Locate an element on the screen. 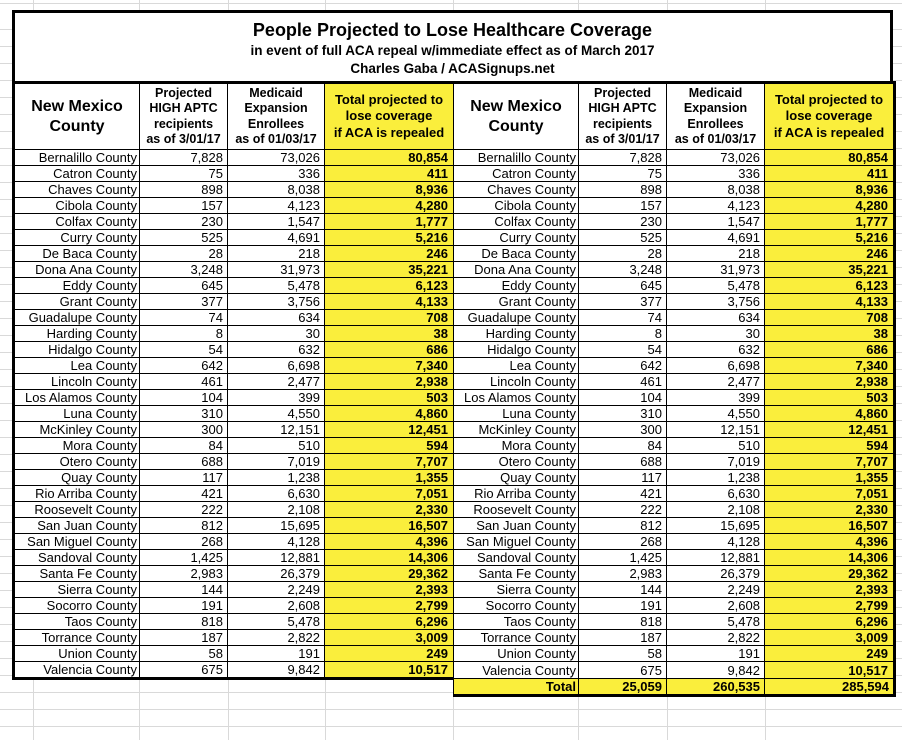 The width and height of the screenshot is (902, 740). aptc-cell: 157 is located at coordinates (622, 205).